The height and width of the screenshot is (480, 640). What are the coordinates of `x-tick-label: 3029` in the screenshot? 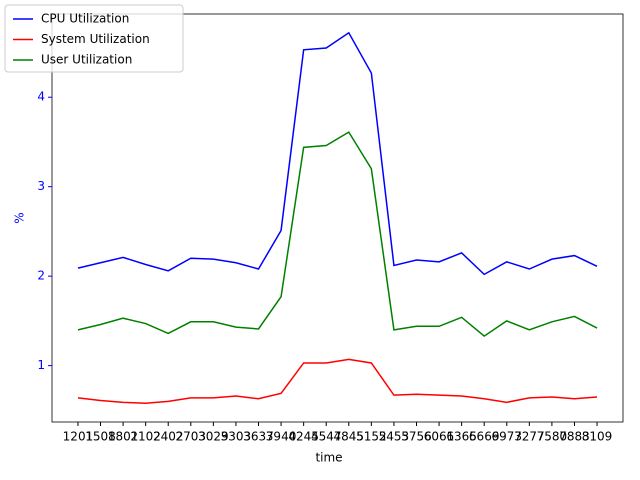 It's located at (213, 437).